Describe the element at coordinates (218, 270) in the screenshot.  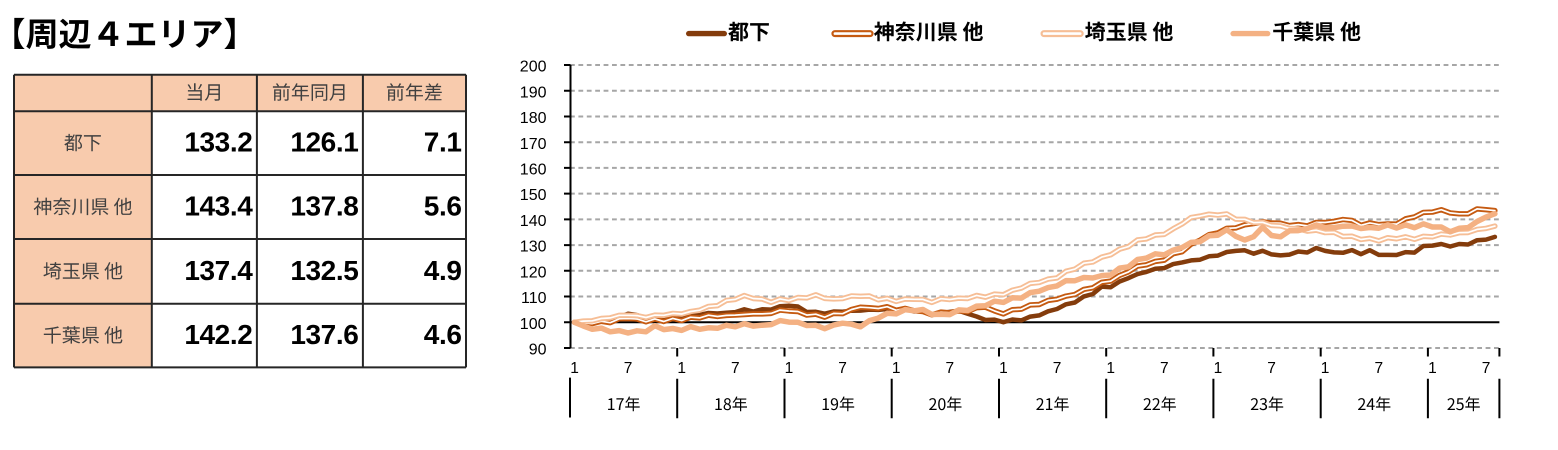
I see `svg-text: 137.4` at that location.